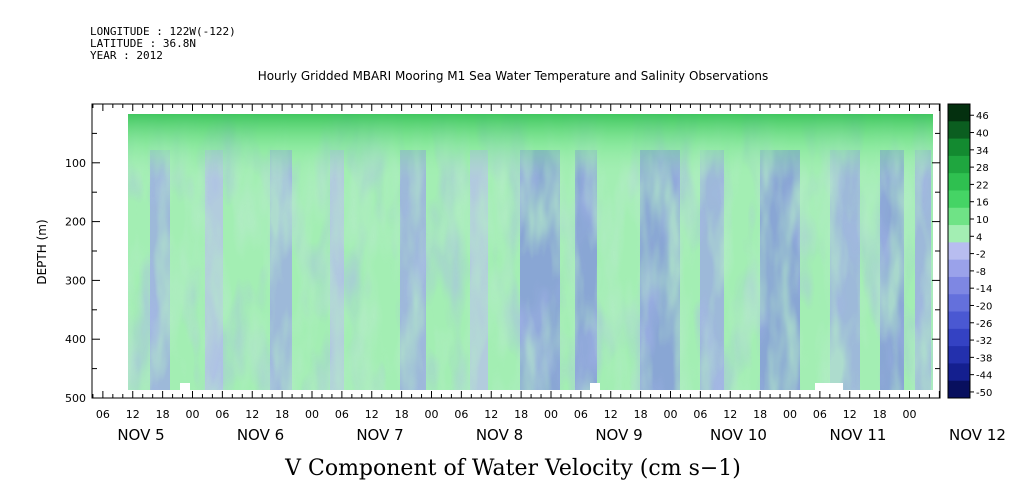  I want to click on y-tick-label: 200, so click(75, 222).